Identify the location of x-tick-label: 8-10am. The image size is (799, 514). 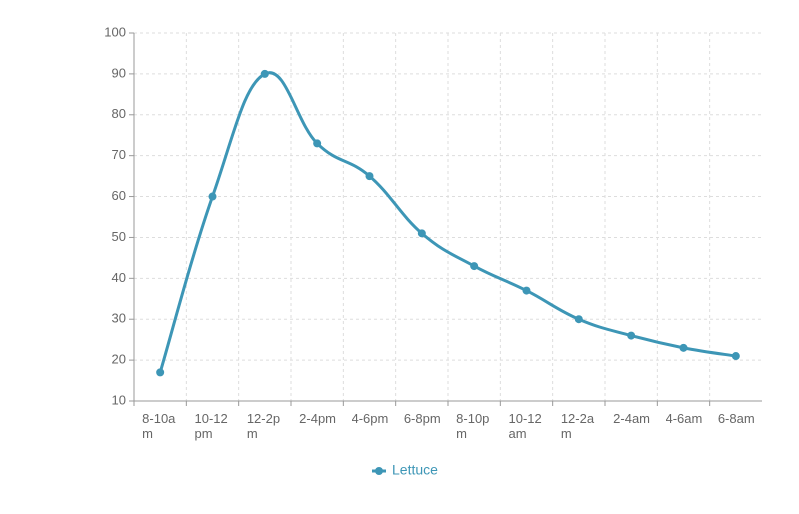
(159, 426).